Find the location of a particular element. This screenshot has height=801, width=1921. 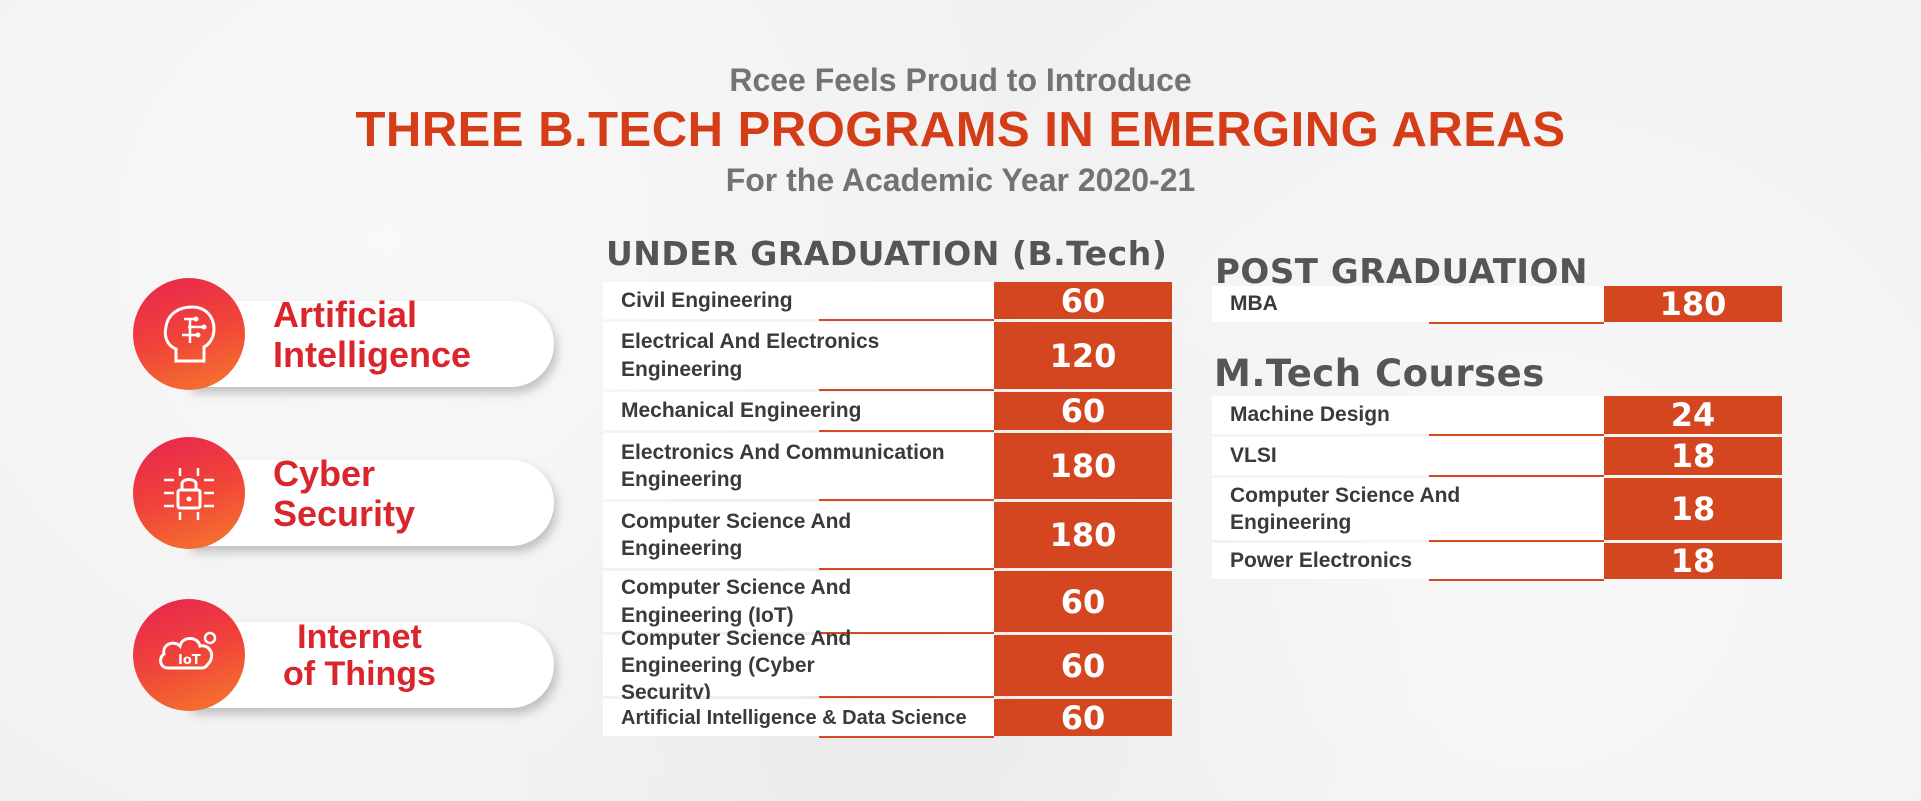

course-name: Civil Engineering is located at coordinates (798, 301).